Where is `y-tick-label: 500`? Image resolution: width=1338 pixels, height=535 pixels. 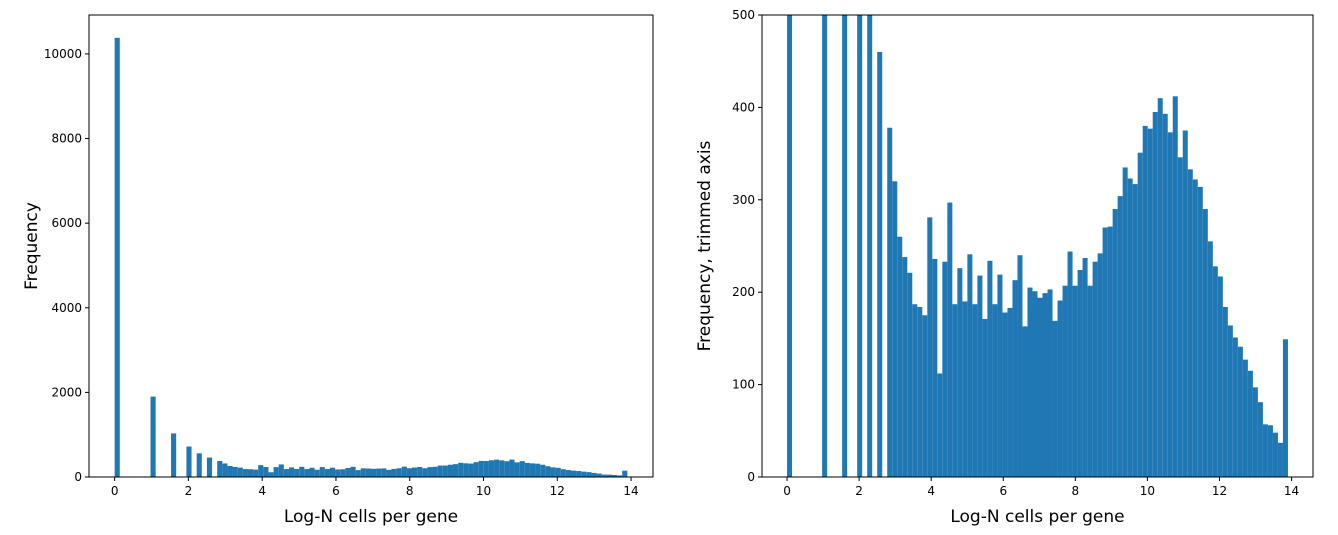 y-tick-label: 500 is located at coordinates (743, 15).